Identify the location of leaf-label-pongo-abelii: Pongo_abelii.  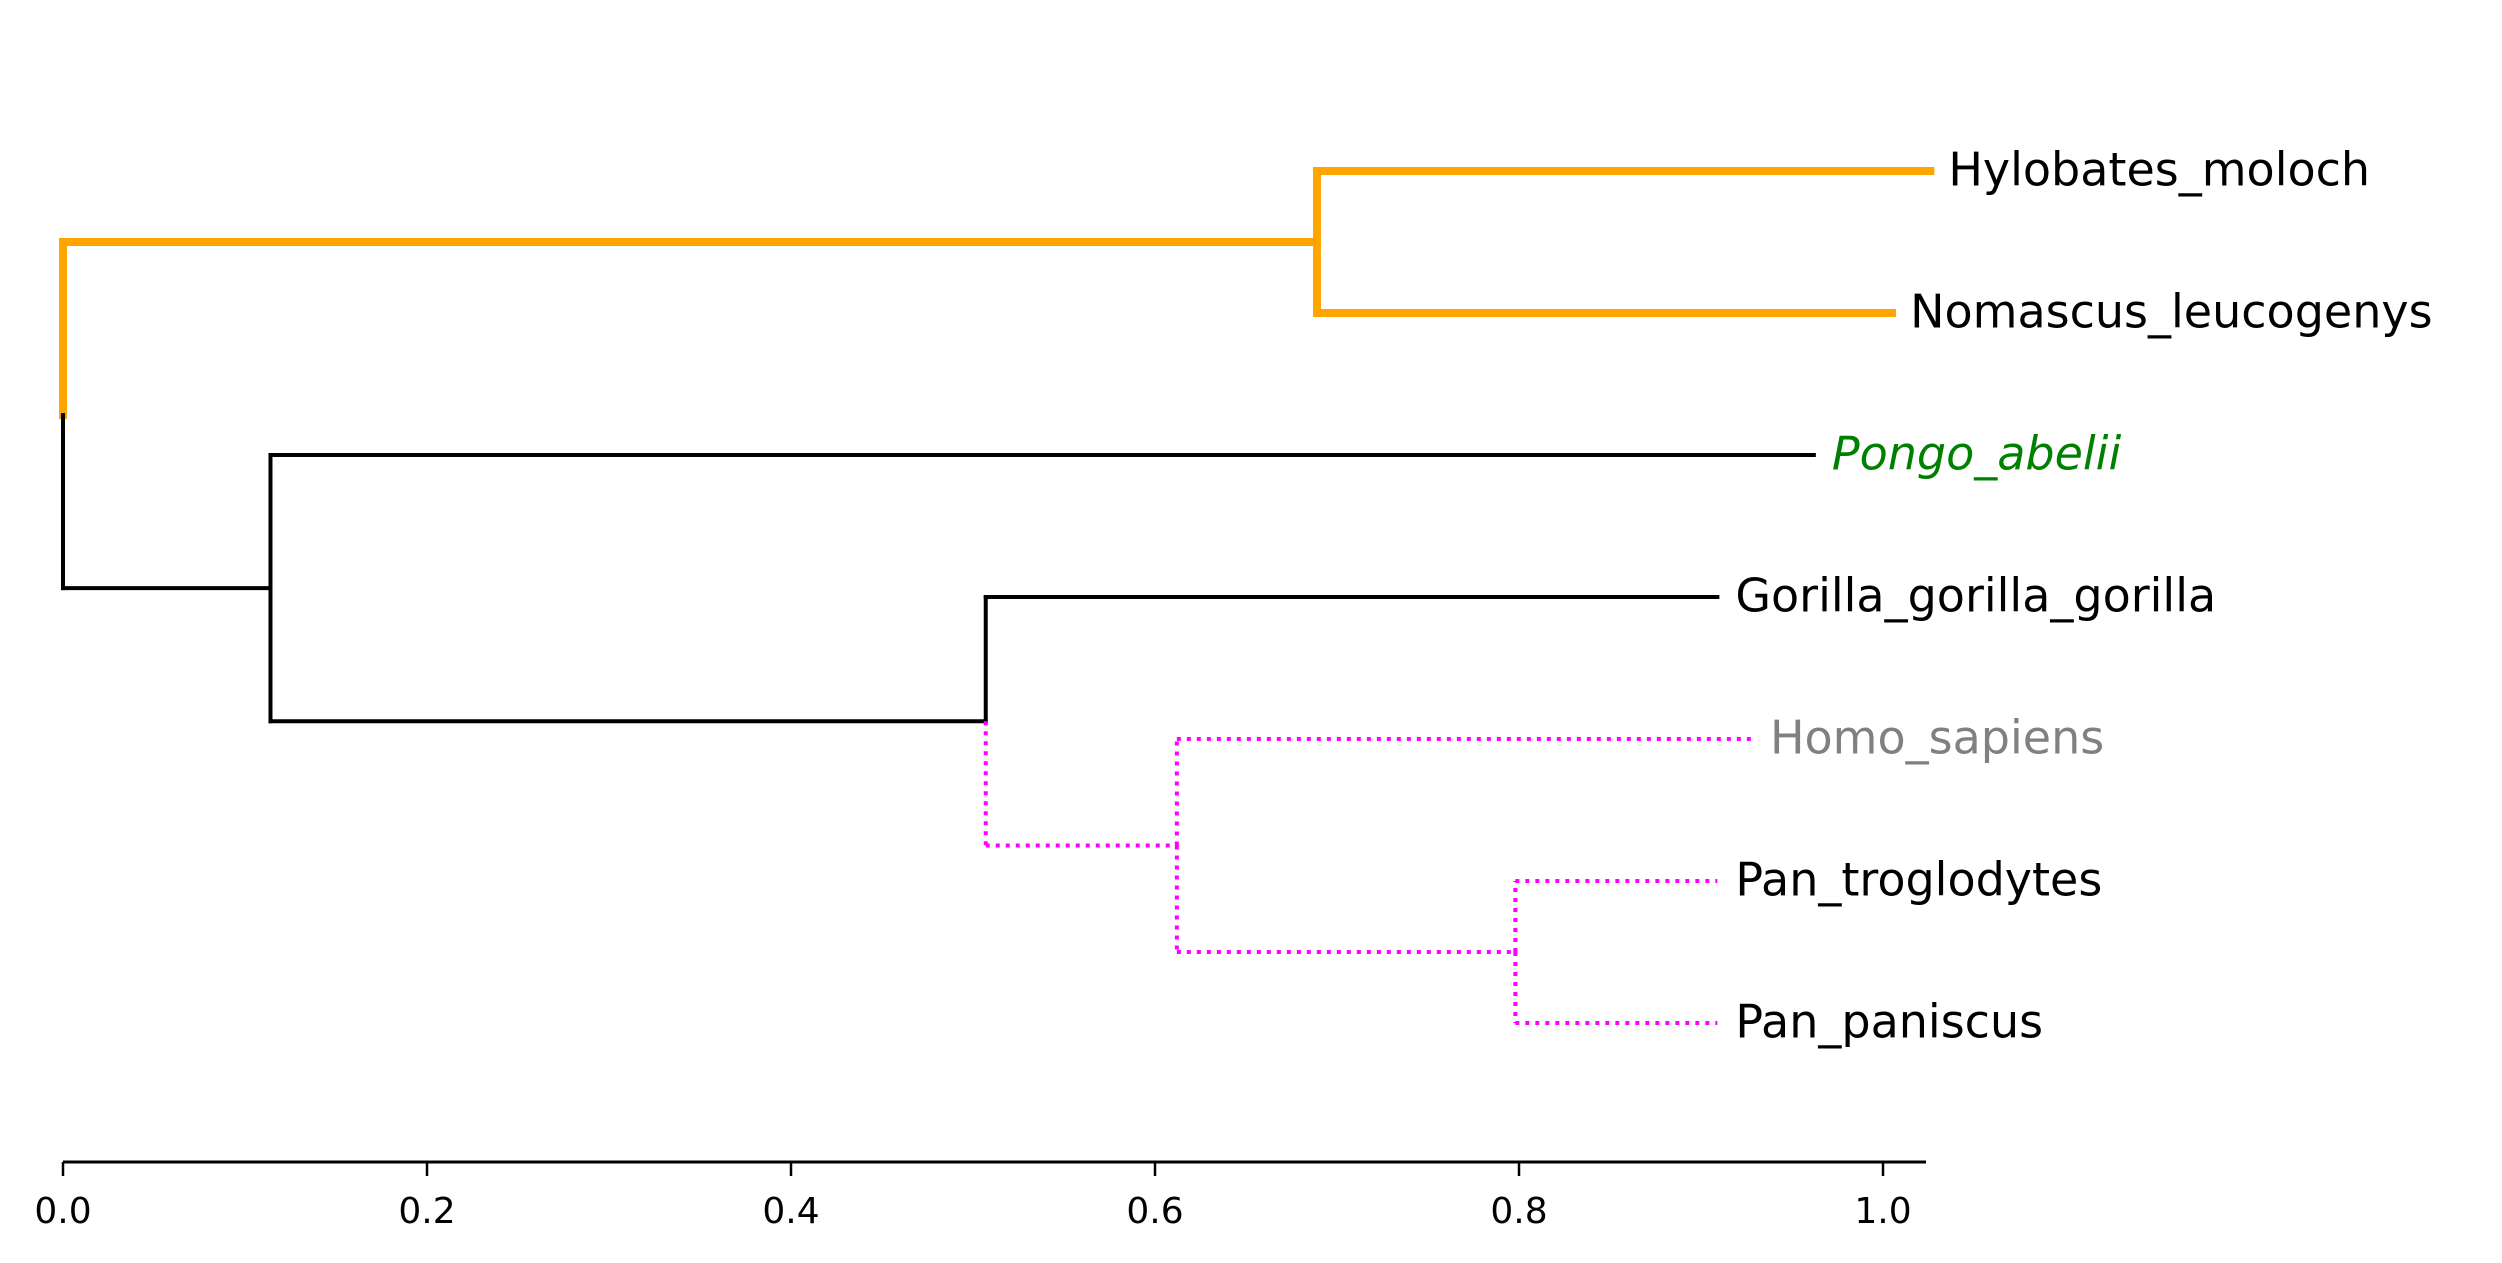
(1977, 454).